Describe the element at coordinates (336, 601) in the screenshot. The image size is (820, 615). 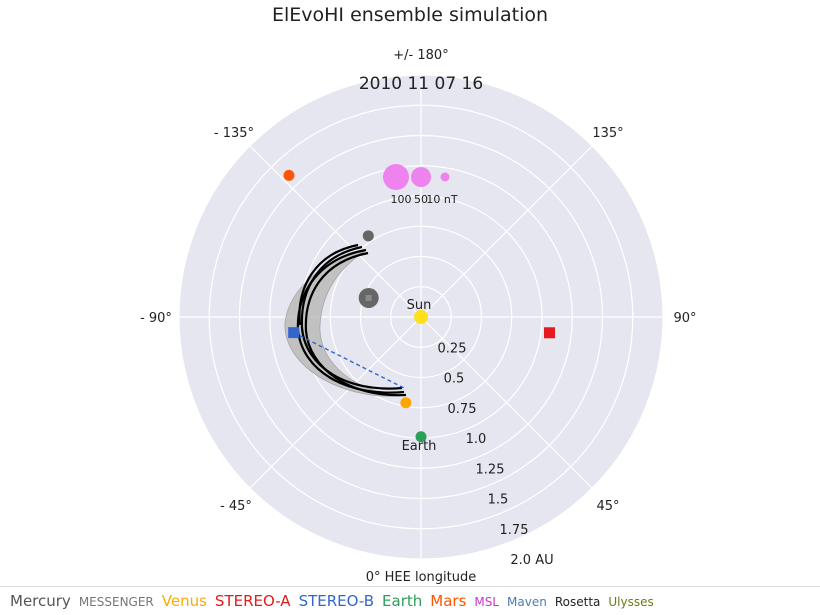
I see `legend-item-stereo-b: STEREO-B` at that location.